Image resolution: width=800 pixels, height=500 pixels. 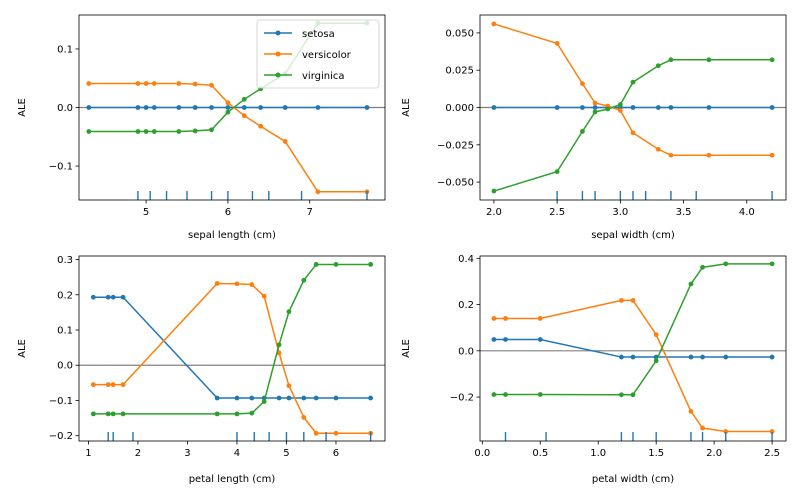 I want to click on y-tick-label: 0.1, so click(x=65, y=49).